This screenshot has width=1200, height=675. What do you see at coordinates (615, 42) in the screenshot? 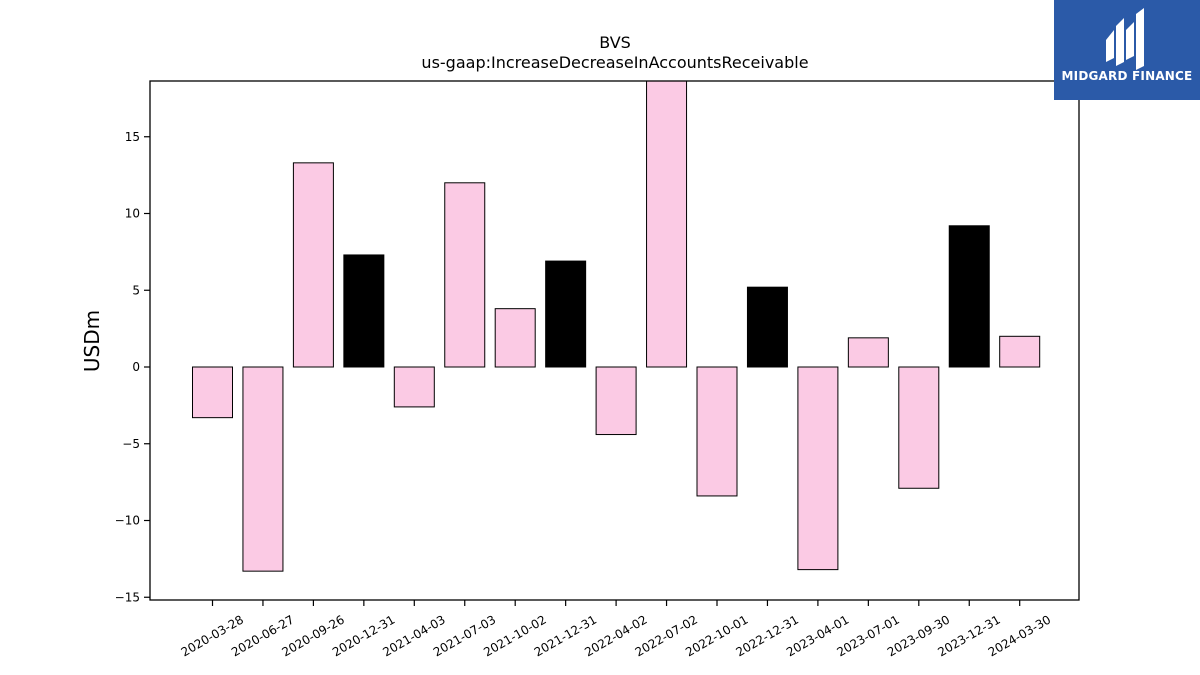
I see `chart-title: BVS` at bounding box center [615, 42].